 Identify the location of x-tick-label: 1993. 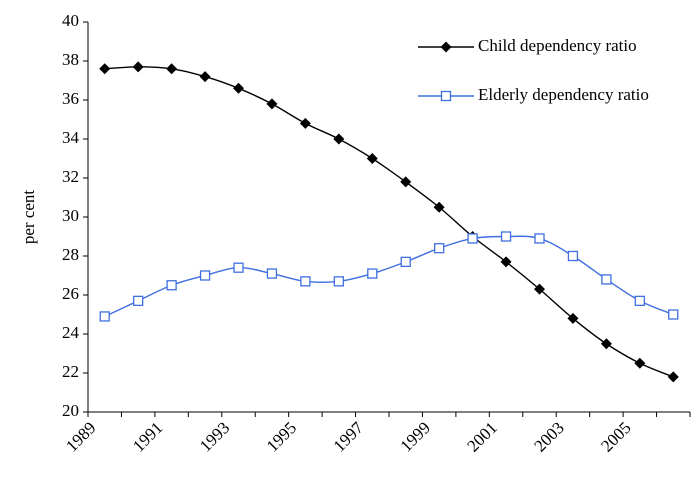
(214, 436).